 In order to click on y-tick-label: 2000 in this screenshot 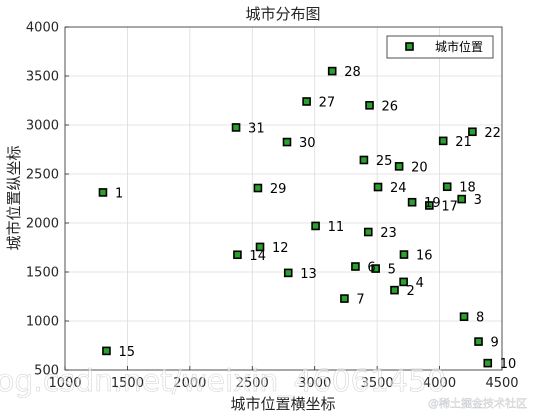, I will do `click(42, 224)`.